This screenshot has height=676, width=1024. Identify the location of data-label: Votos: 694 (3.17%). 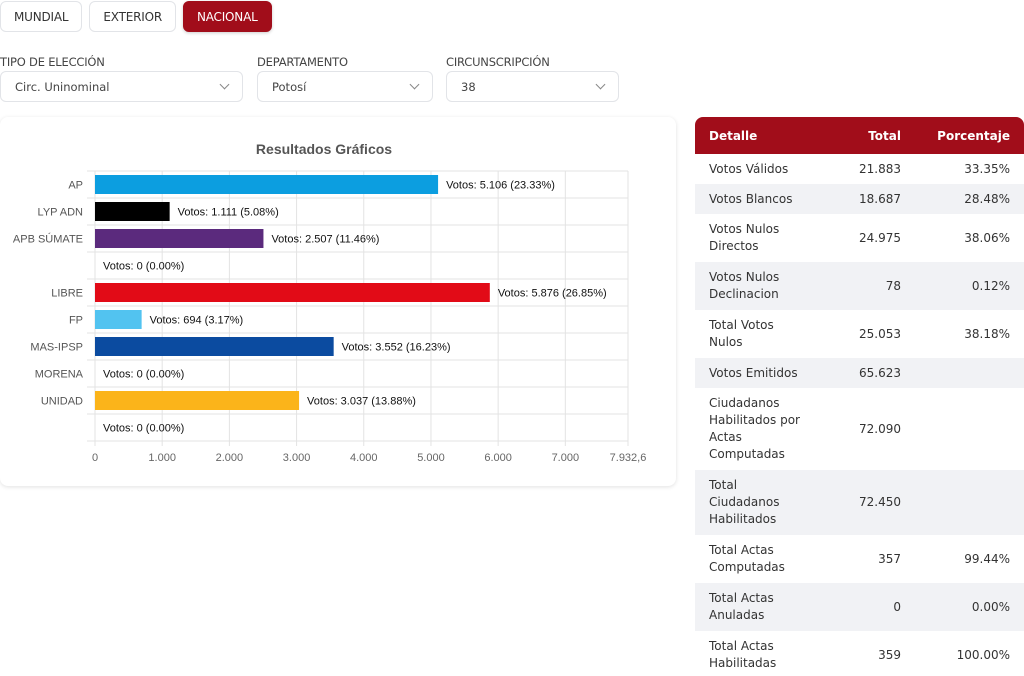
(197, 321).